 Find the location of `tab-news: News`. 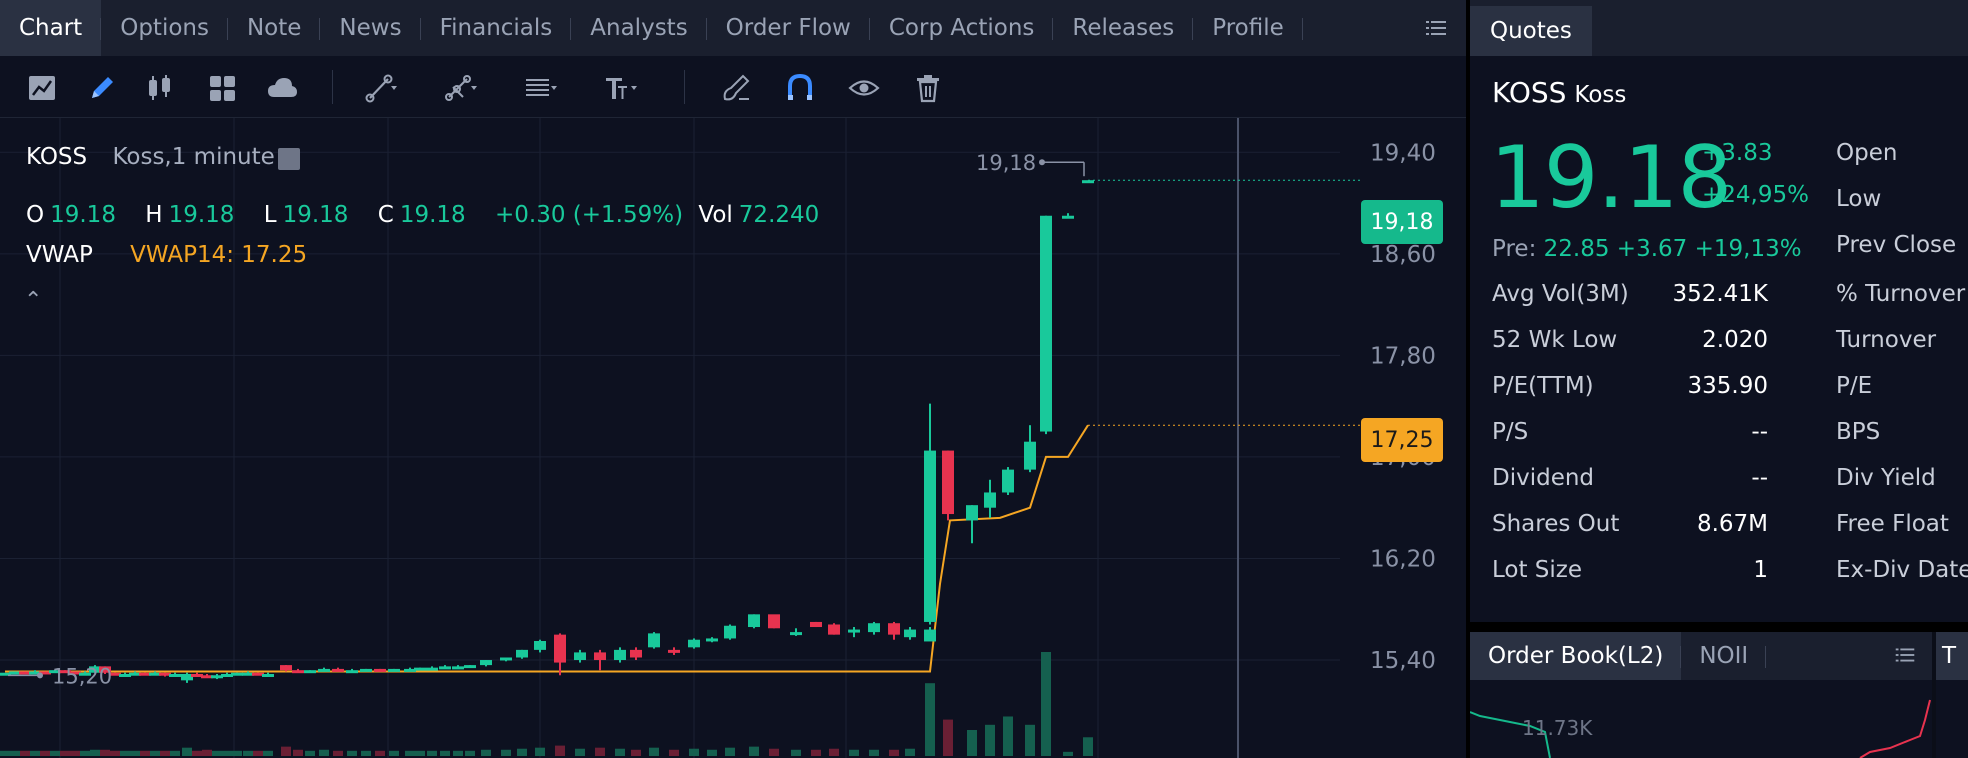

tab-news: News is located at coordinates (370, 28).